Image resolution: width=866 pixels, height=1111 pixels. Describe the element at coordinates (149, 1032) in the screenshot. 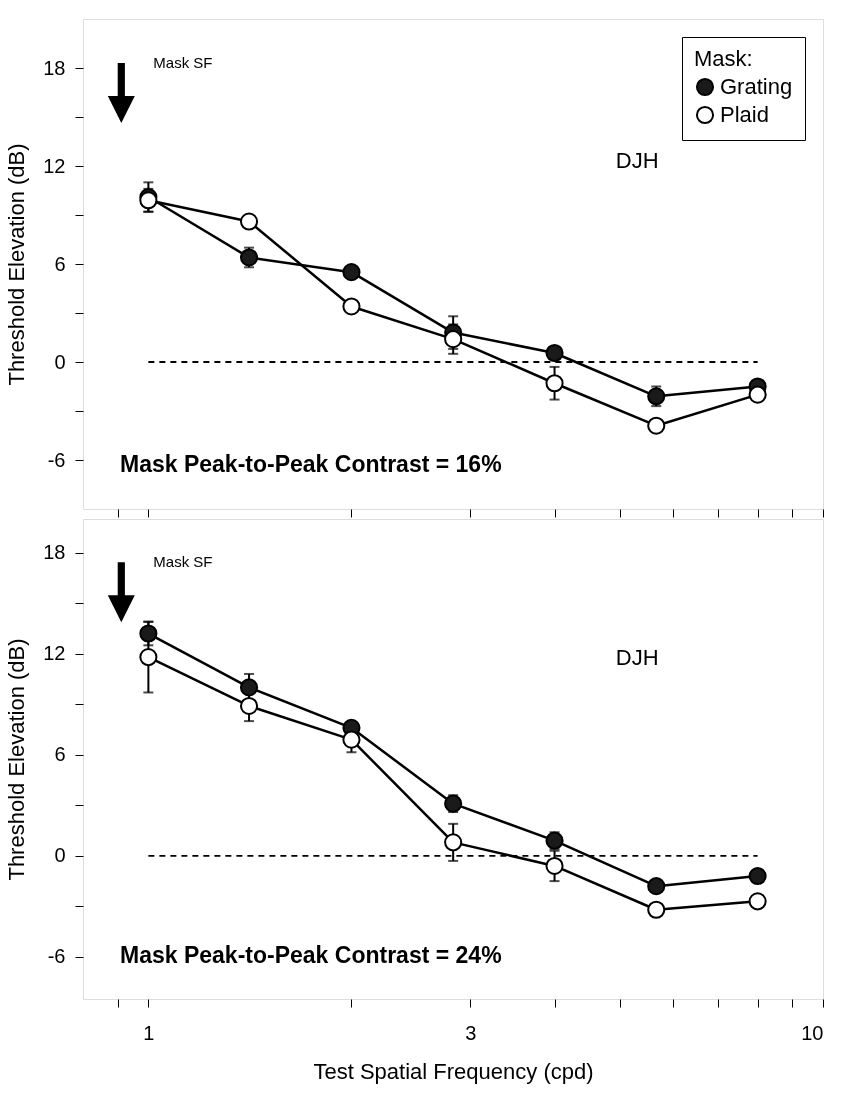

I see `x-tick-label: 1` at that location.